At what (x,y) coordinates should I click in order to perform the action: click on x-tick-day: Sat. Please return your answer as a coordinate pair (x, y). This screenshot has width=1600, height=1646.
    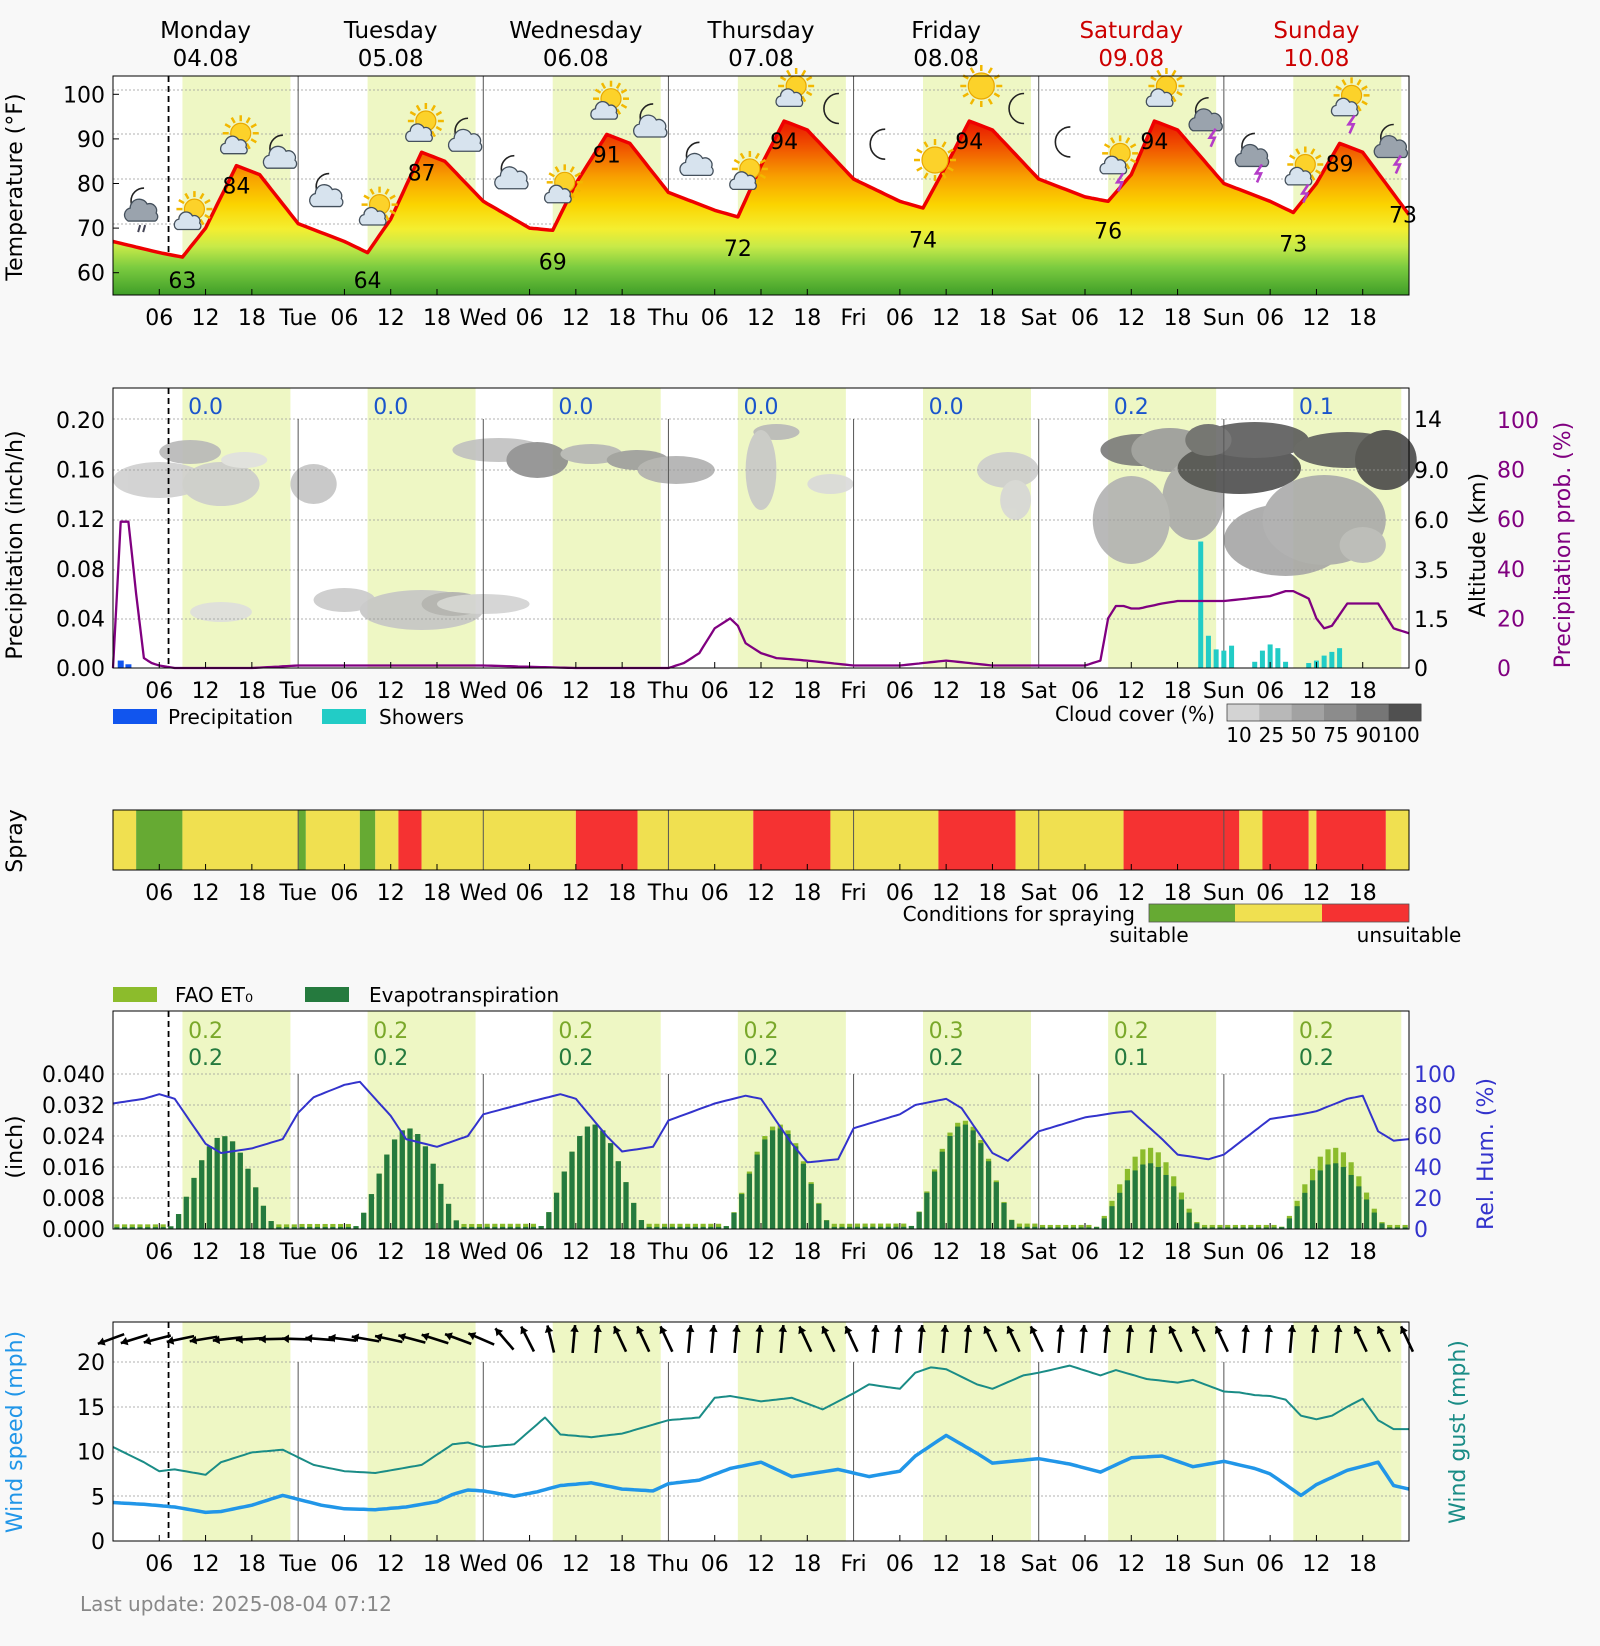
    Looking at the image, I should click on (1039, 691).